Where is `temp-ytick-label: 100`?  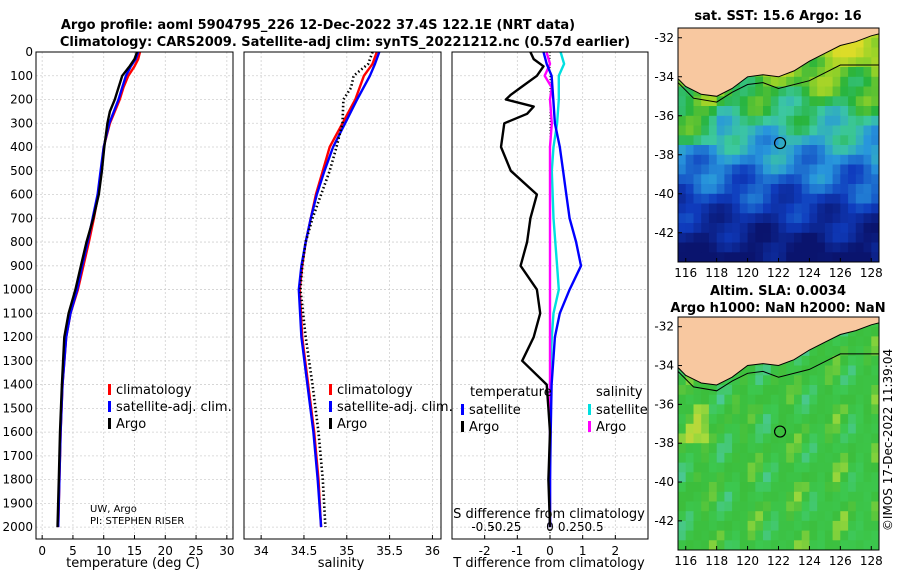
temp-ytick-label: 100 is located at coordinates (21, 76).